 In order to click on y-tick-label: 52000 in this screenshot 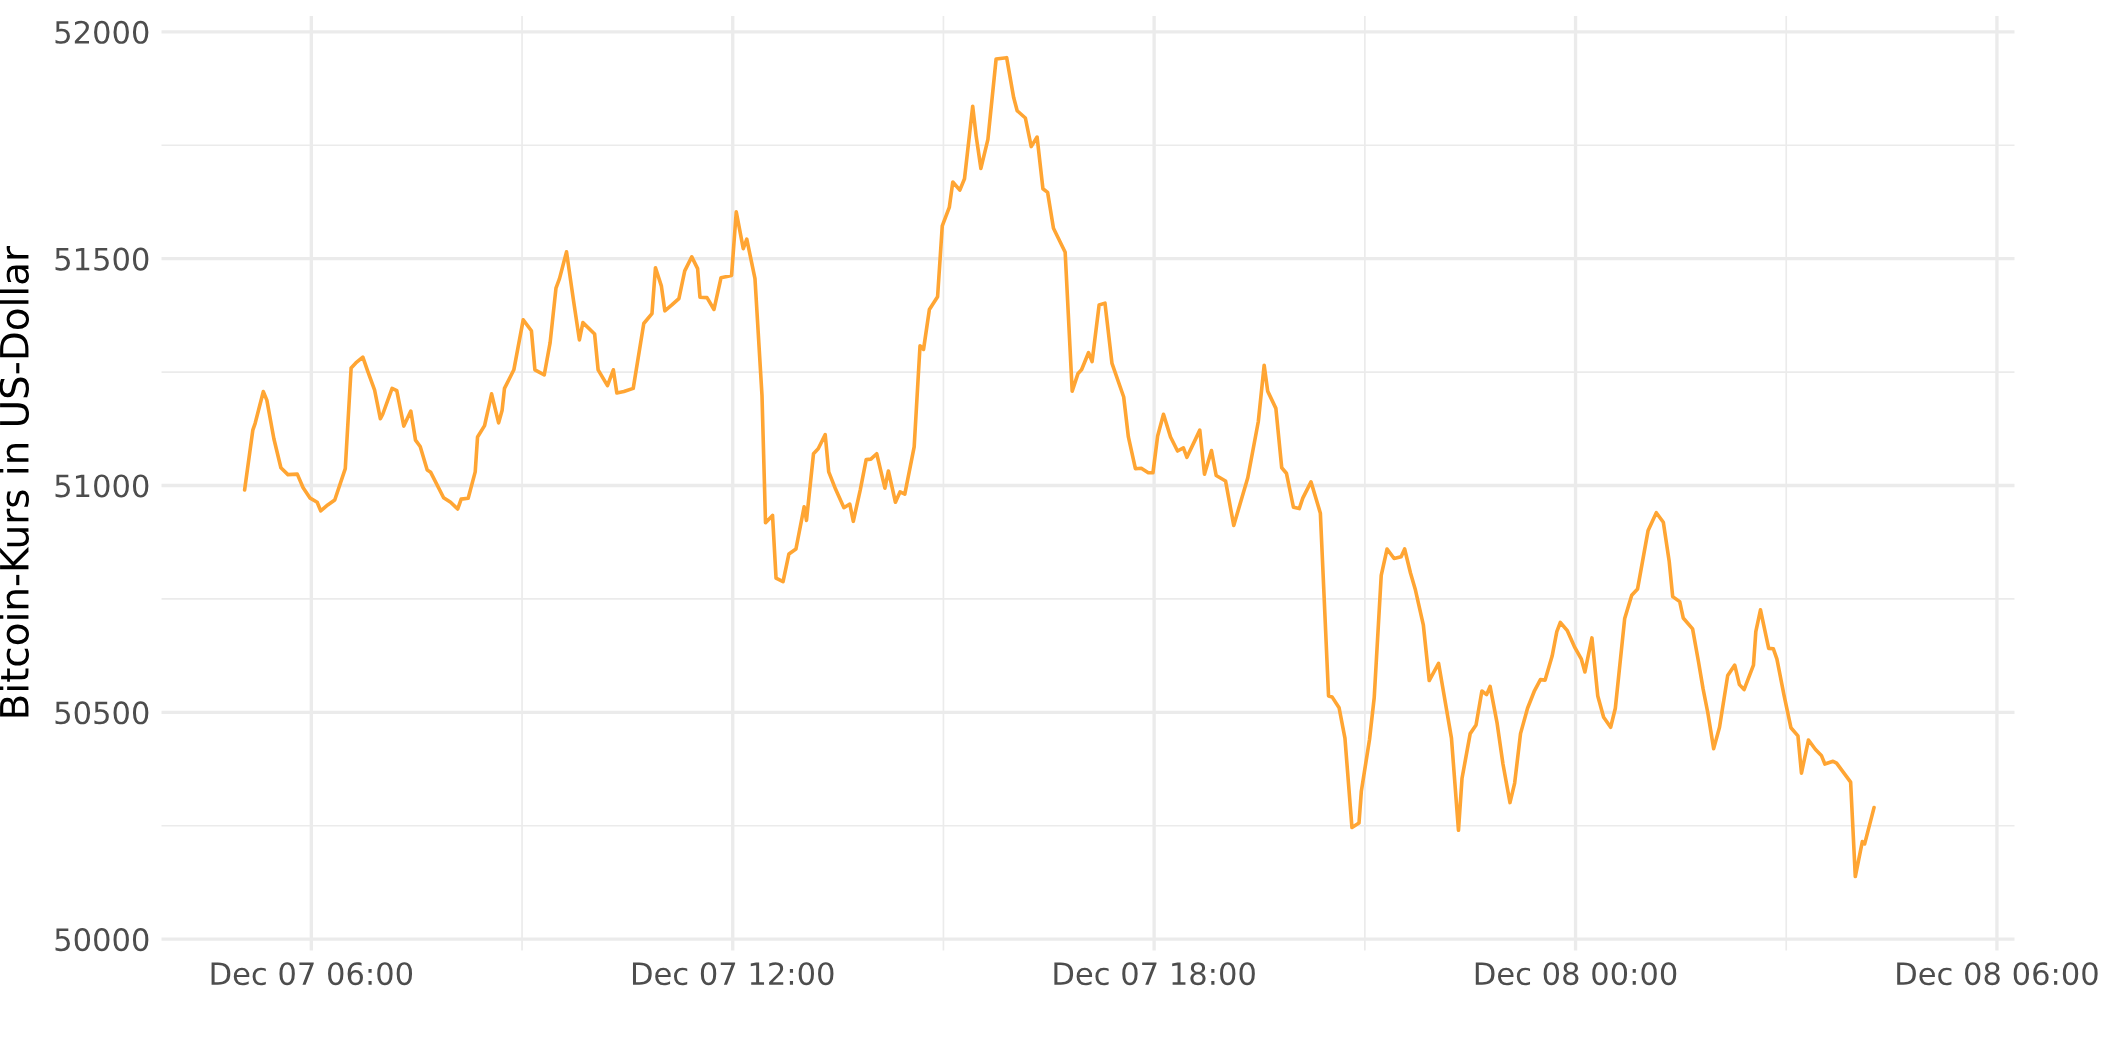, I will do `click(102, 32)`.